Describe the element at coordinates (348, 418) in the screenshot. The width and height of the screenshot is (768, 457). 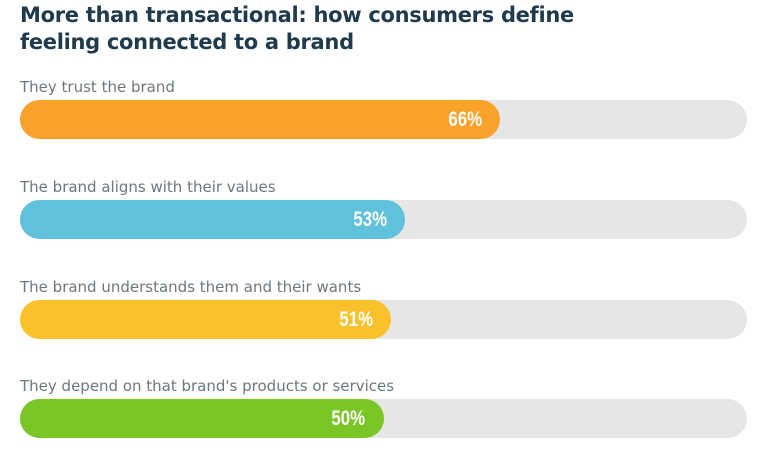
I see `data-label: 50%` at that location.